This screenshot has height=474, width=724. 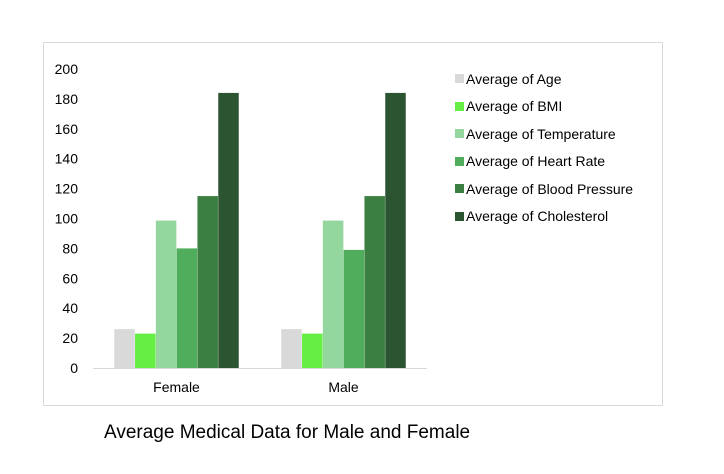 I want to click on y-tick-label: 120, so click(x=67, y=189).